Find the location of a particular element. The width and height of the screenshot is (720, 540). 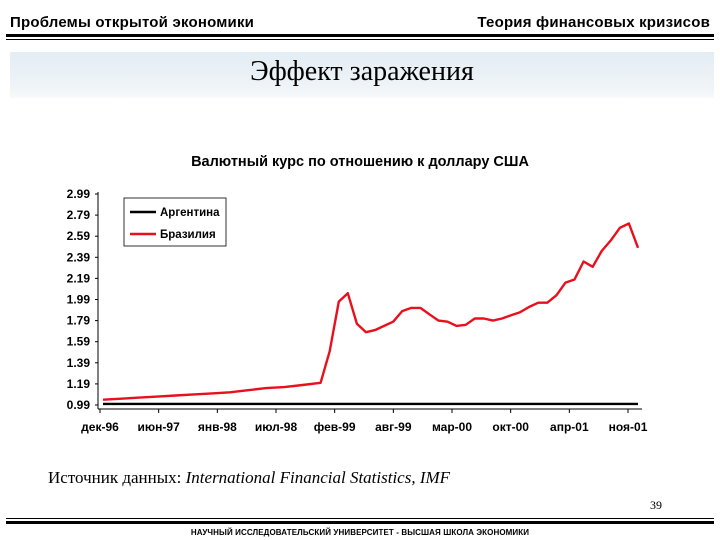

header-rule-thin is located at coordinates (360, 39).